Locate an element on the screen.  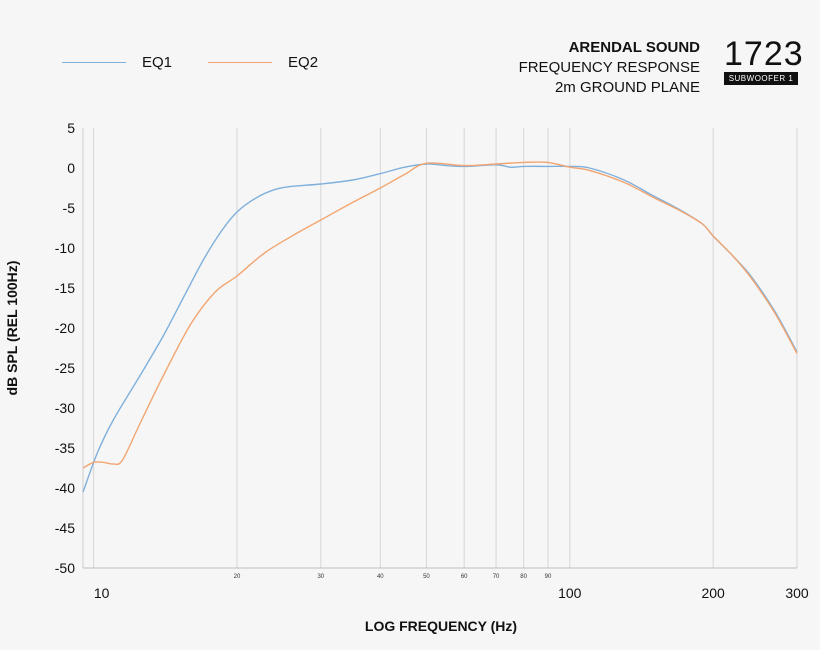
y-tick-label: -15 is located at coordinates (65, 288).